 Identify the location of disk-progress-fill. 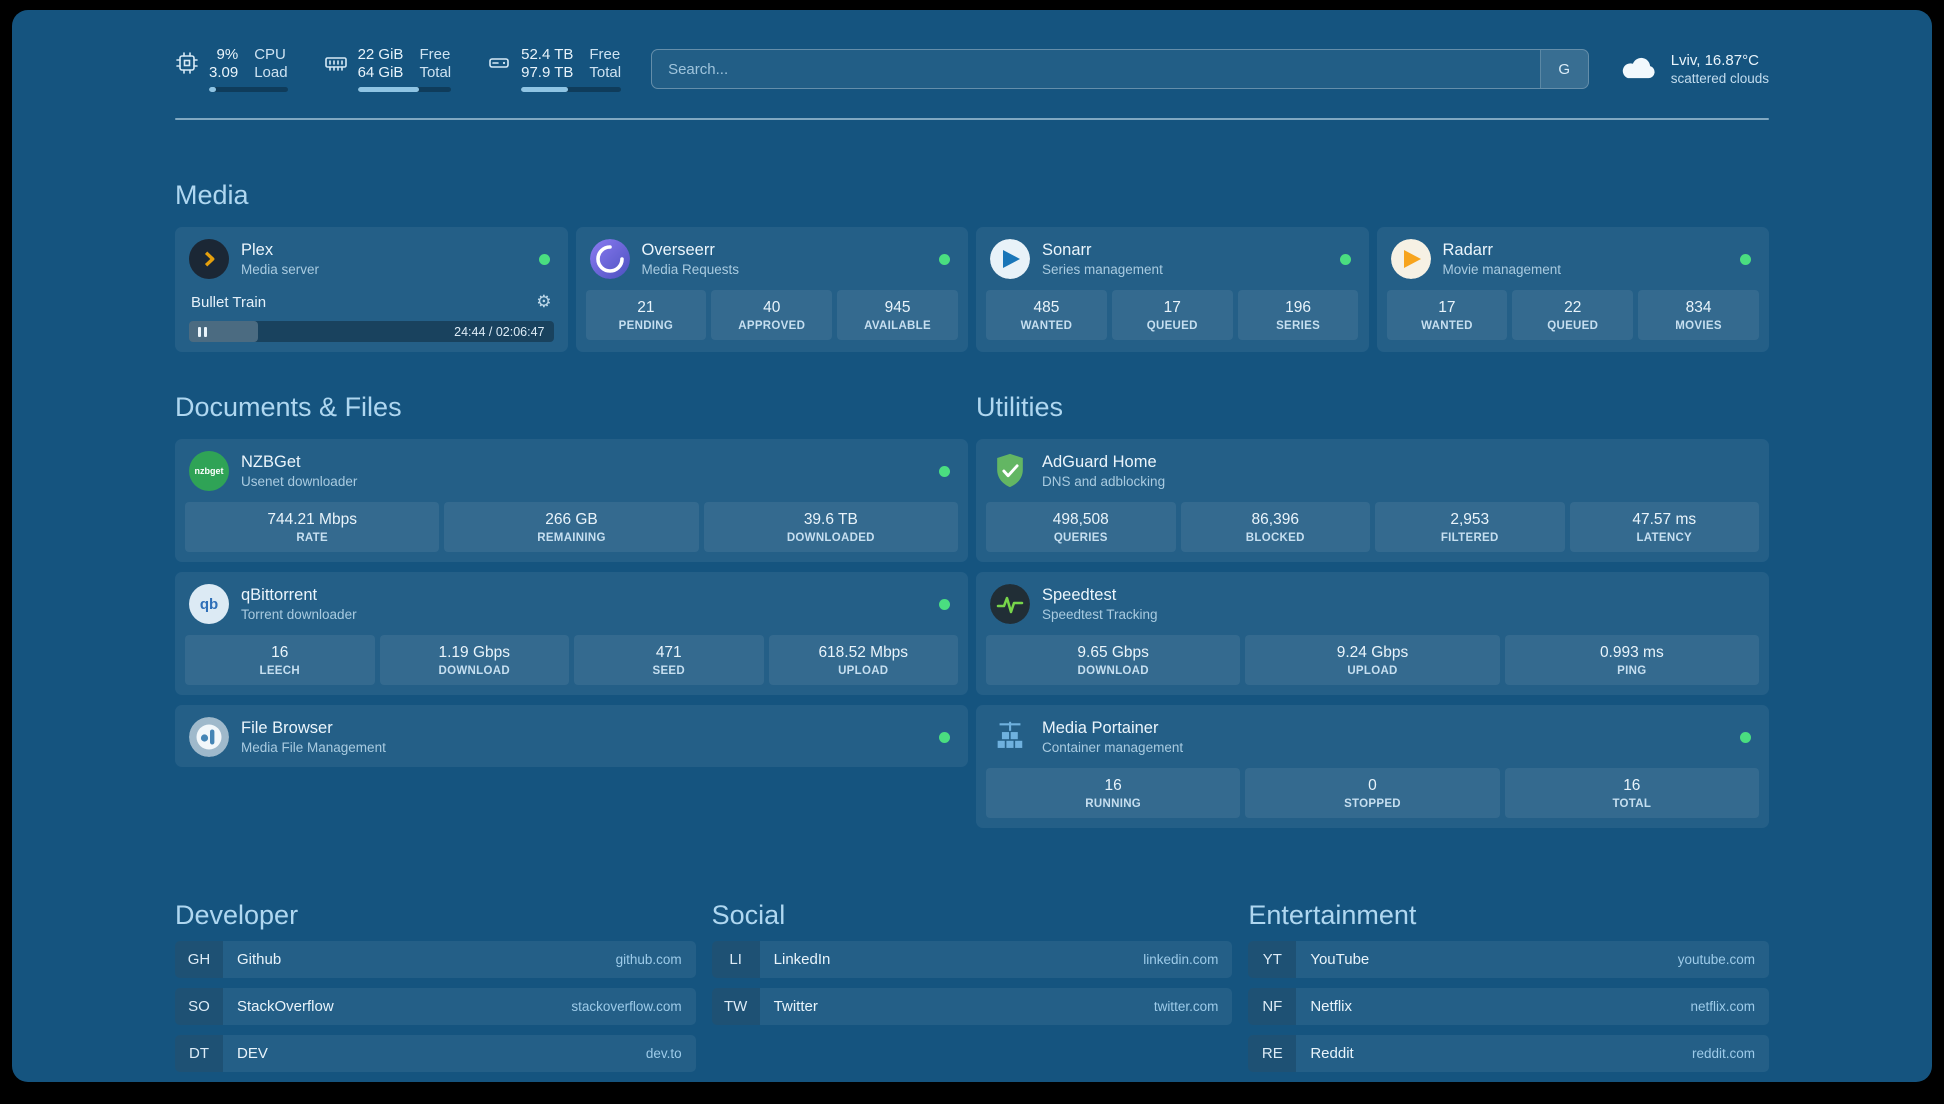
(545, 89).